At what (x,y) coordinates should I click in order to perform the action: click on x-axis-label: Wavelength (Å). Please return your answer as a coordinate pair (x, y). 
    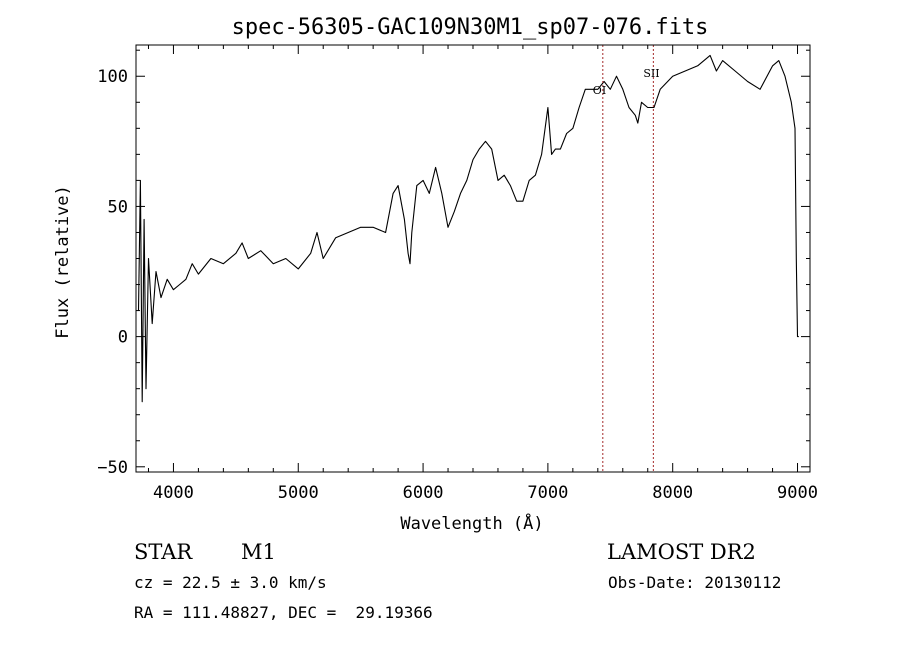
    Looking at the image, I should click on (471, 523).